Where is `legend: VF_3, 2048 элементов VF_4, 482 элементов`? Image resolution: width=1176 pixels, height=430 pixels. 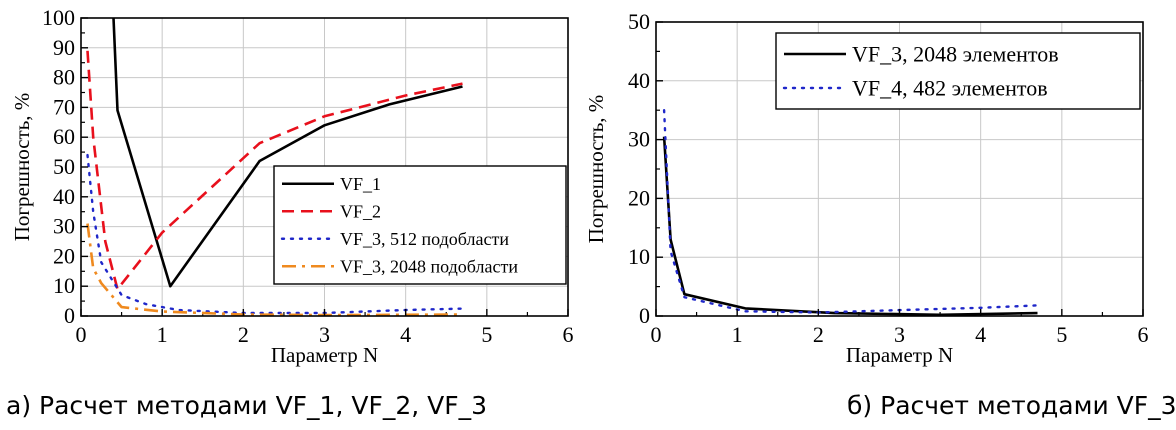 legend: VF_3, 2048 элементов VF_4, 482 элементов is located at coordinates (958, 71).